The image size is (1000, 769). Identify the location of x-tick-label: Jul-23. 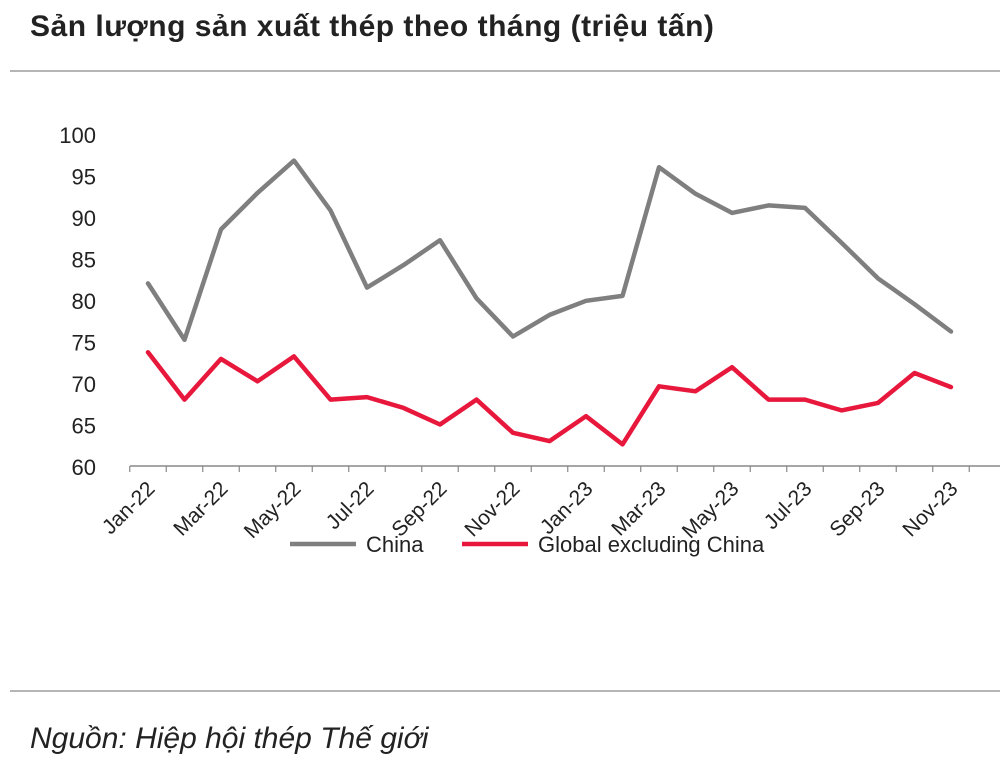
(788, 505).